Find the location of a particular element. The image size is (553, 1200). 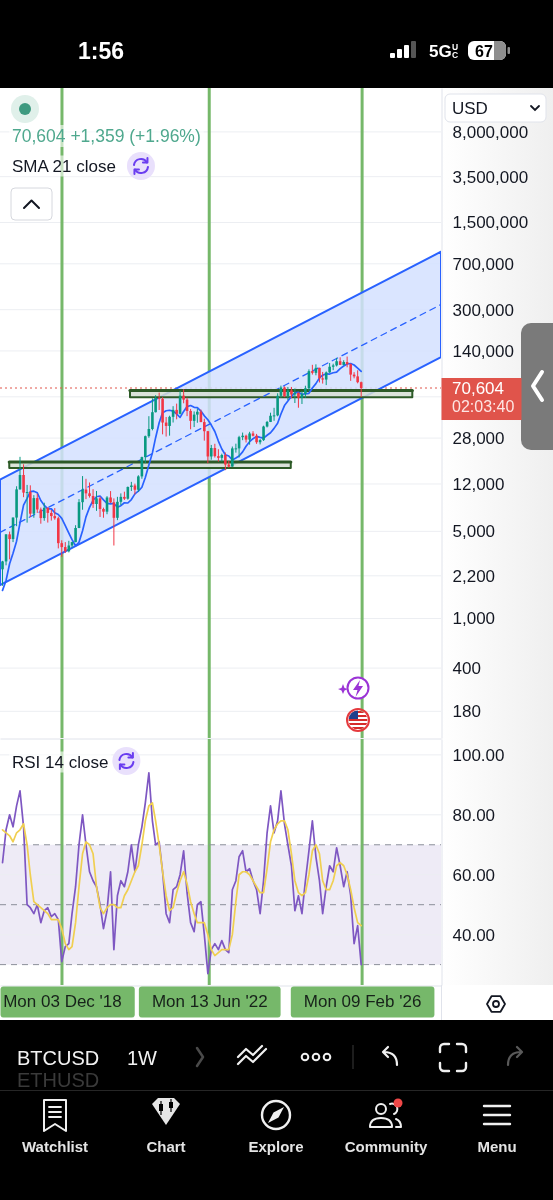

x-tick-label: Mon 09 Feb '26 is located at coordinates (362, 1001).